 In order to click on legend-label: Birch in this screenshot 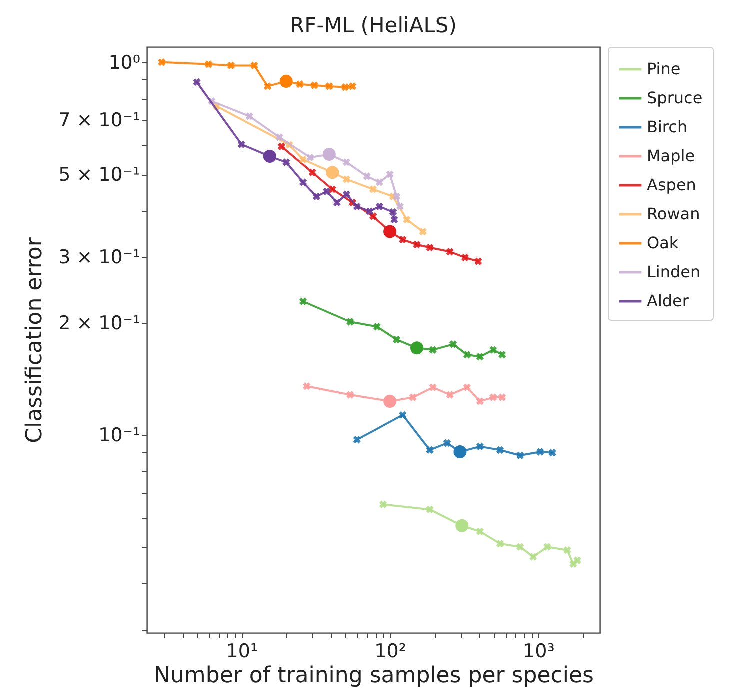, I will do `click(667, 127)`.